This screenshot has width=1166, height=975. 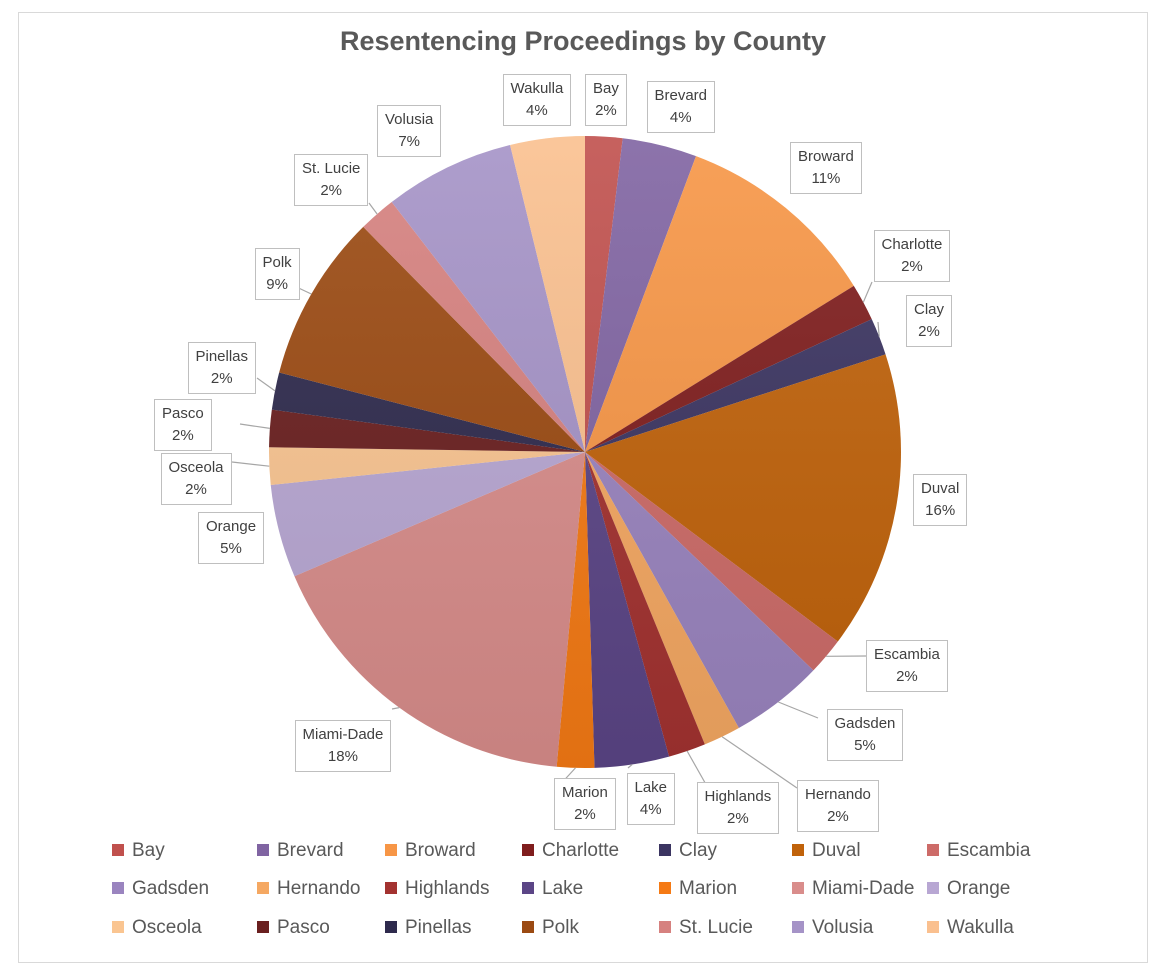 I want to click on data-label-value: 18%, so click(x=342, y=756).